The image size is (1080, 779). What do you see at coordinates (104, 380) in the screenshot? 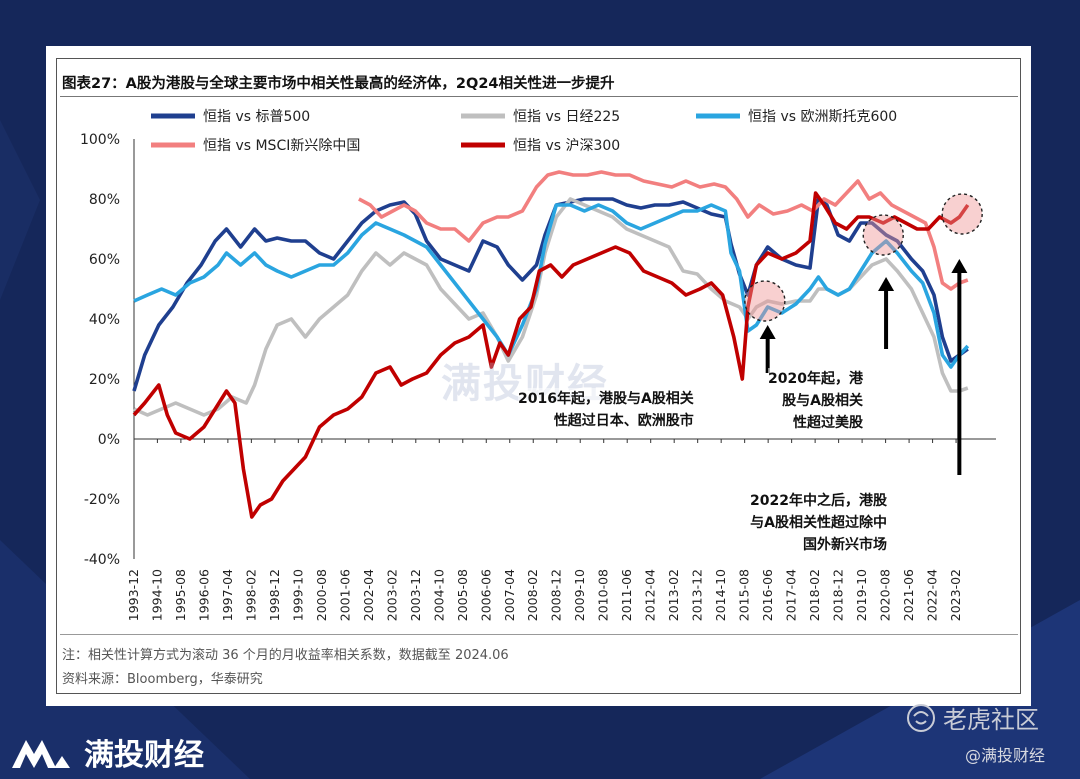
I see `y-tick-label: 20%` at bounding box center [104, 380].